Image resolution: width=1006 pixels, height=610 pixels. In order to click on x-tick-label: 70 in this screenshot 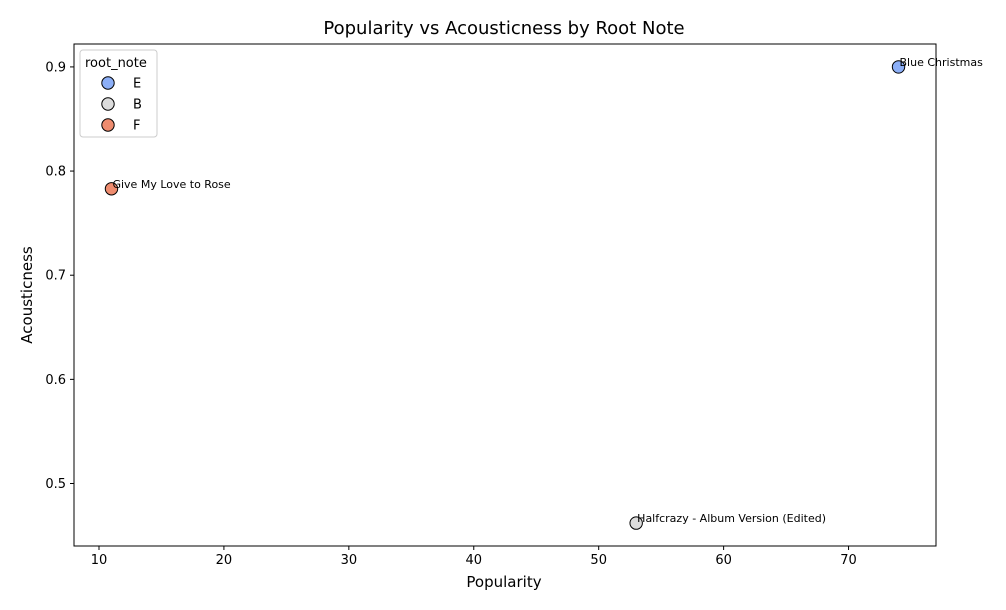, I will do `click(848, 560)`.